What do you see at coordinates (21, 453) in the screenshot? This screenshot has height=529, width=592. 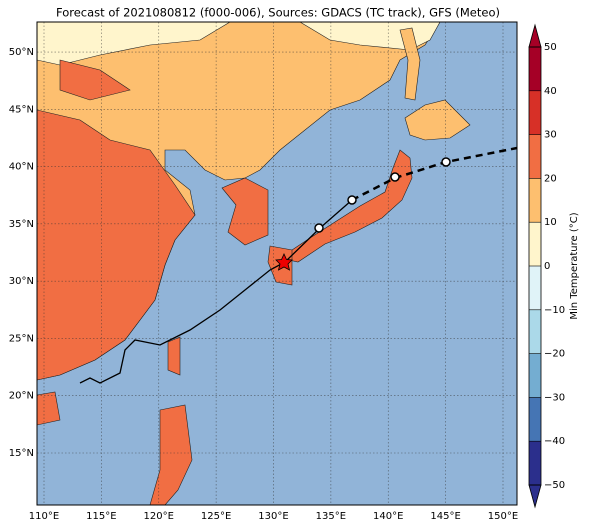 I see `y-tick-label: 15°N` at bounding box center [21, 453].